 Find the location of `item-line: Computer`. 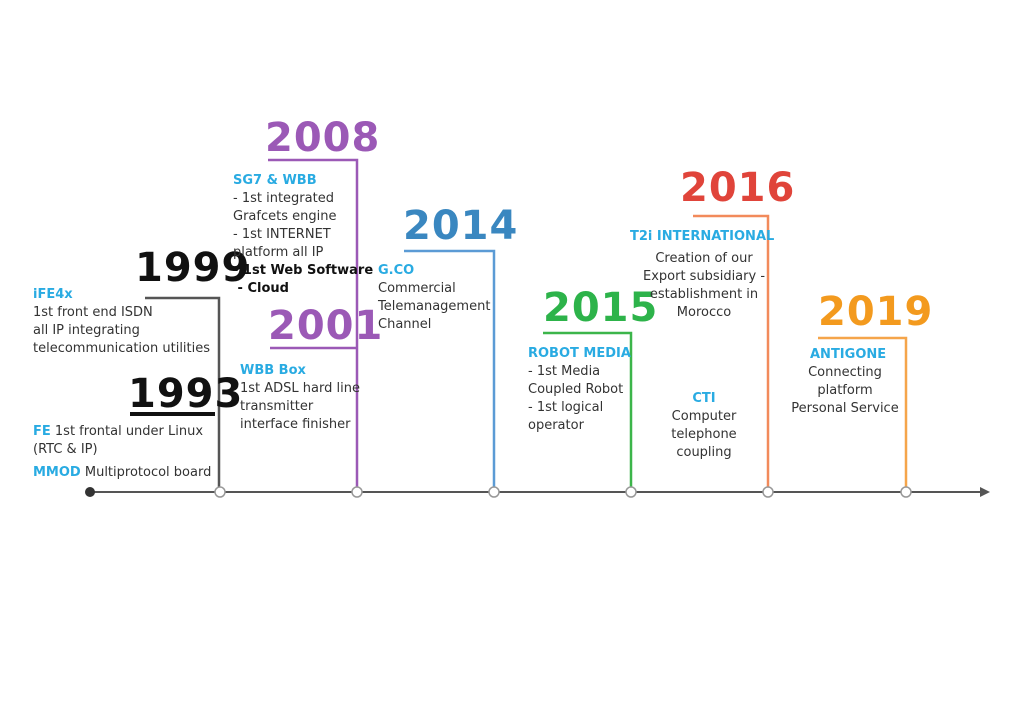

item-line: Computer is located at coordinates (704, 416).